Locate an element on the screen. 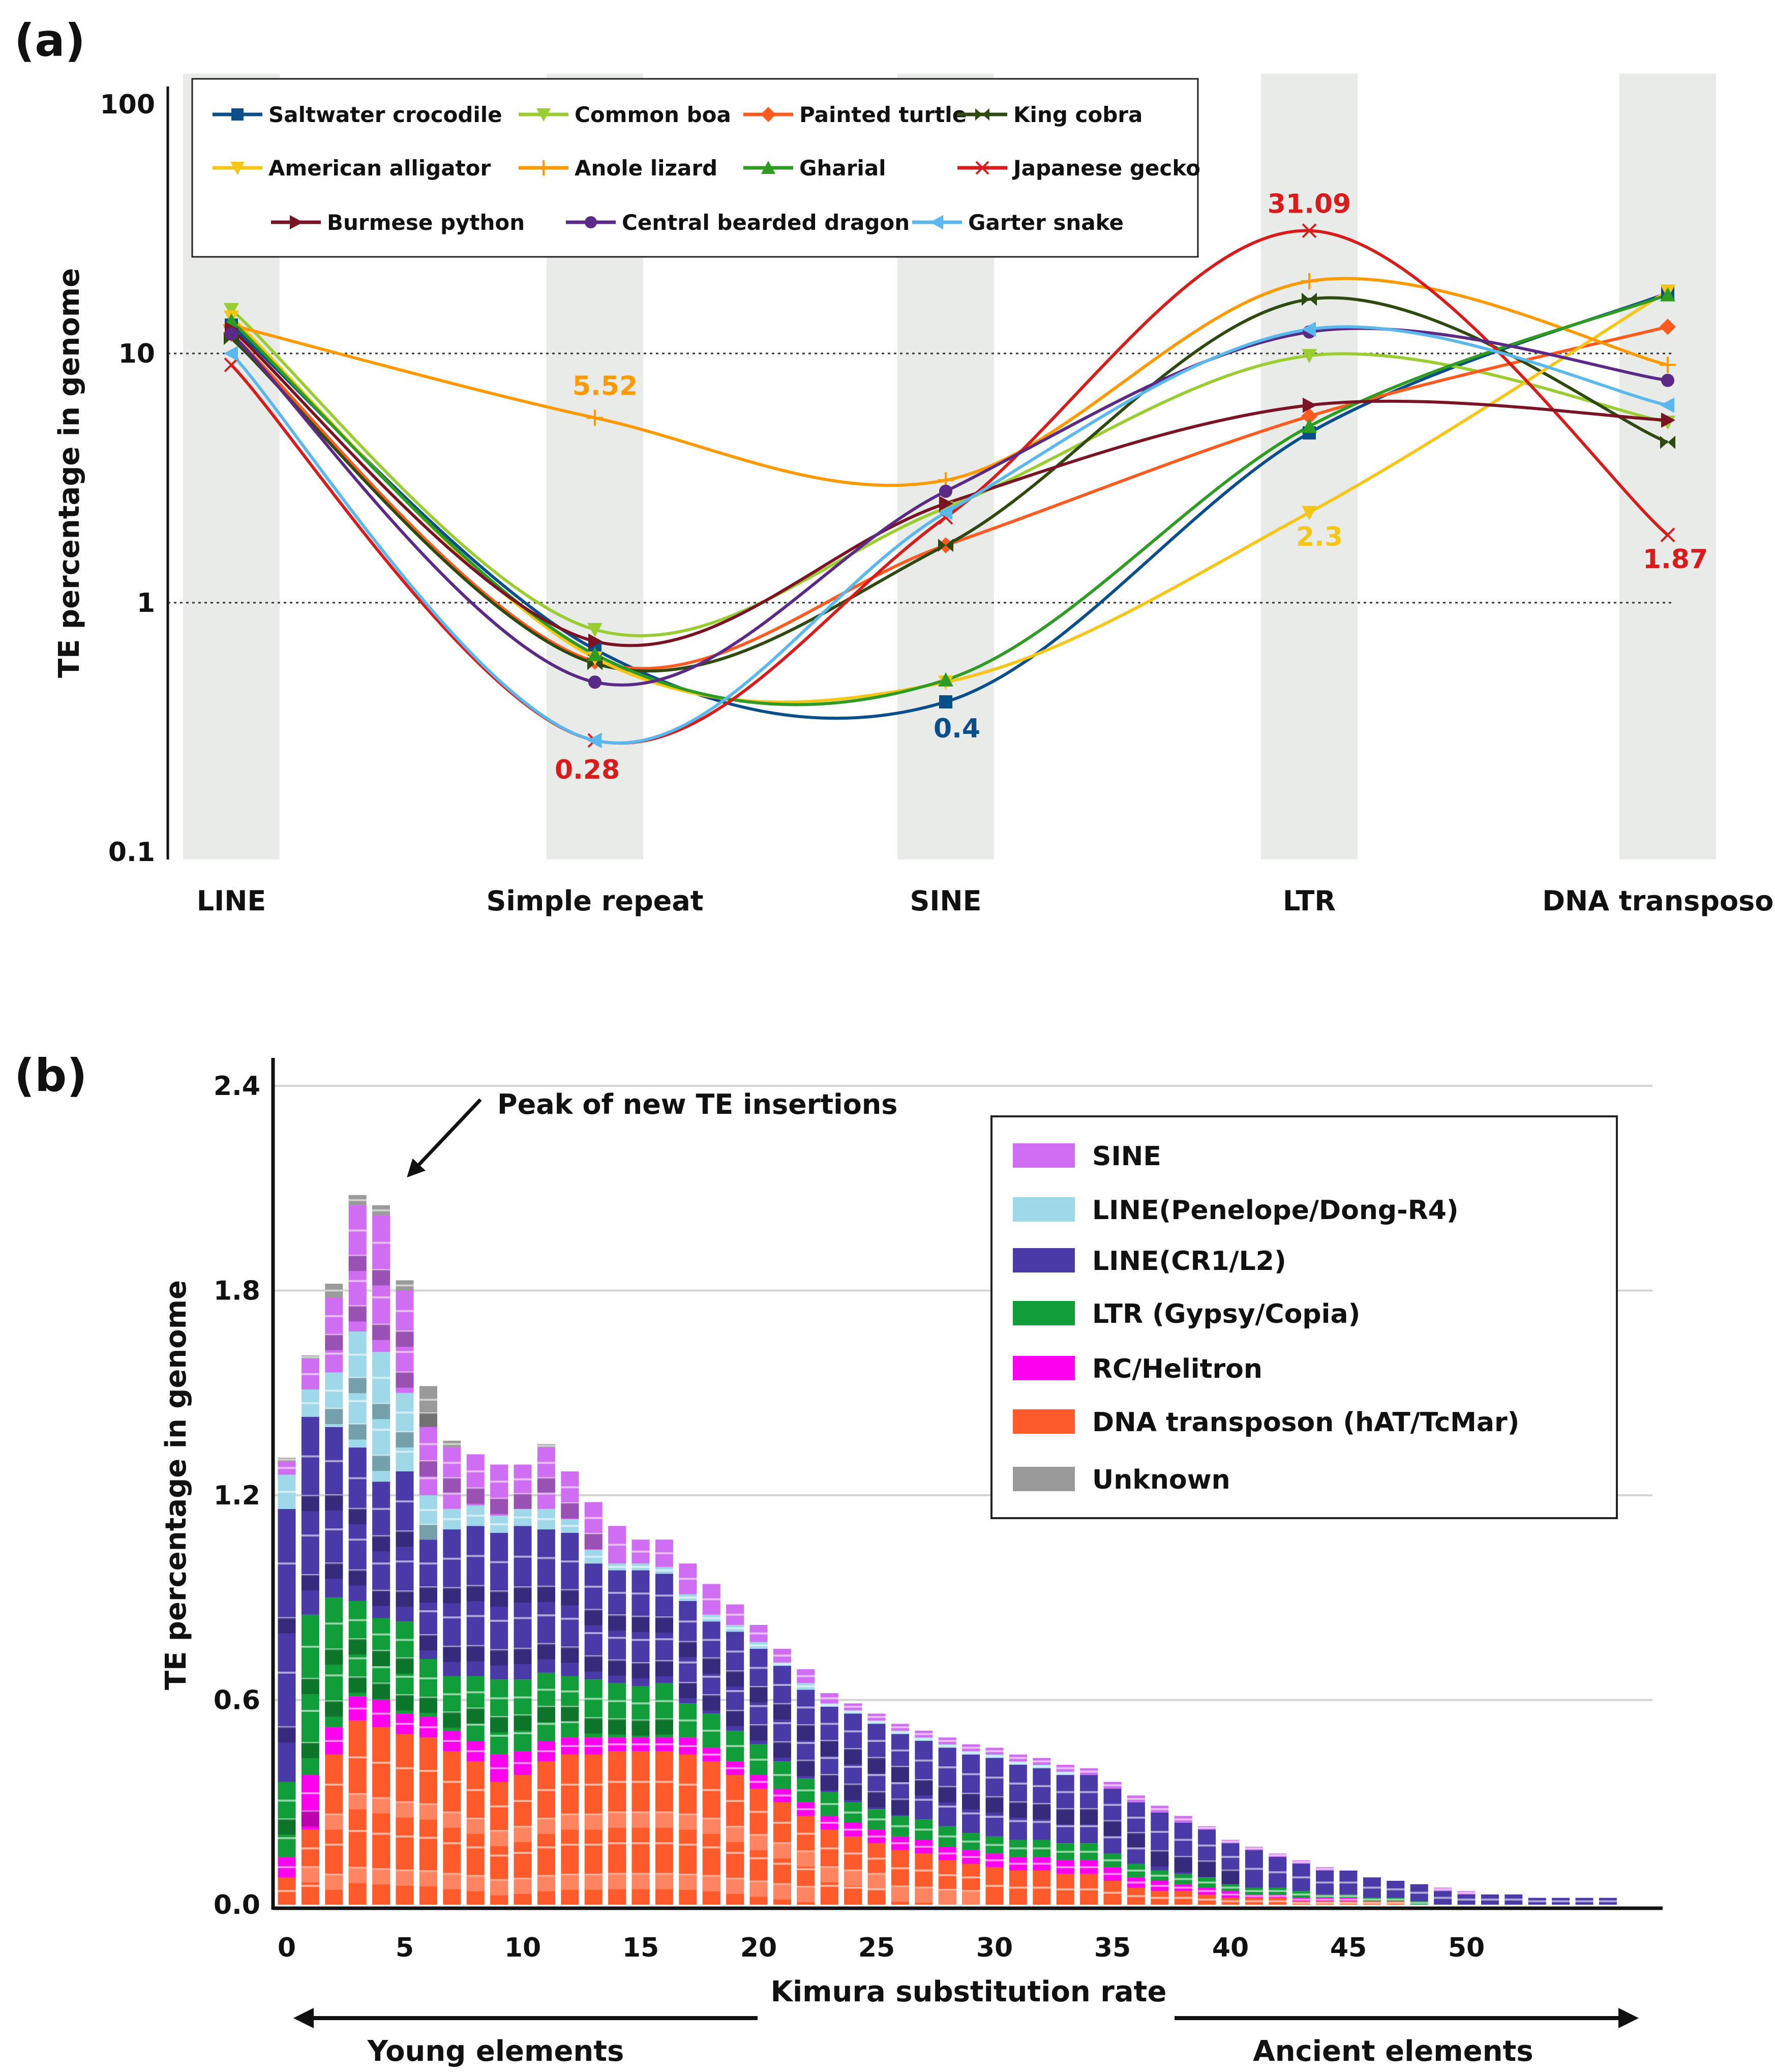 This screenshot has height=2072, width=1775. bar-family-divider-line-cr1-l2--1-3 is located at coordinates (310, 1535).